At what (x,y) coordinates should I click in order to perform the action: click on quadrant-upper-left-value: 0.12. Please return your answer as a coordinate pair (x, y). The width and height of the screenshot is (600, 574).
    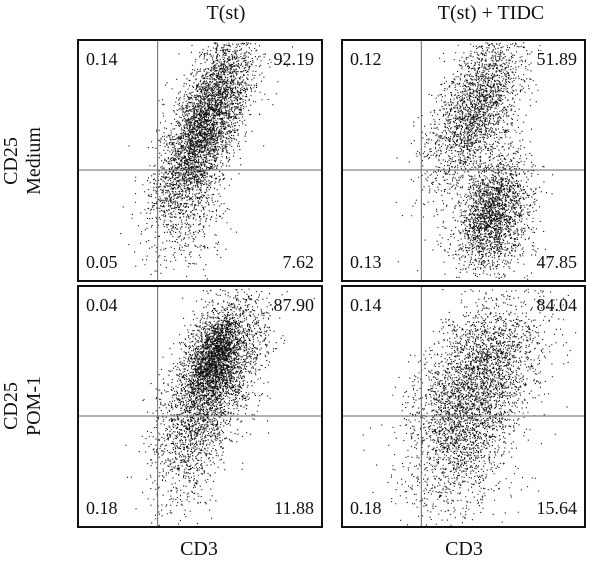
    Looking at the image, I should click on (366, 59).